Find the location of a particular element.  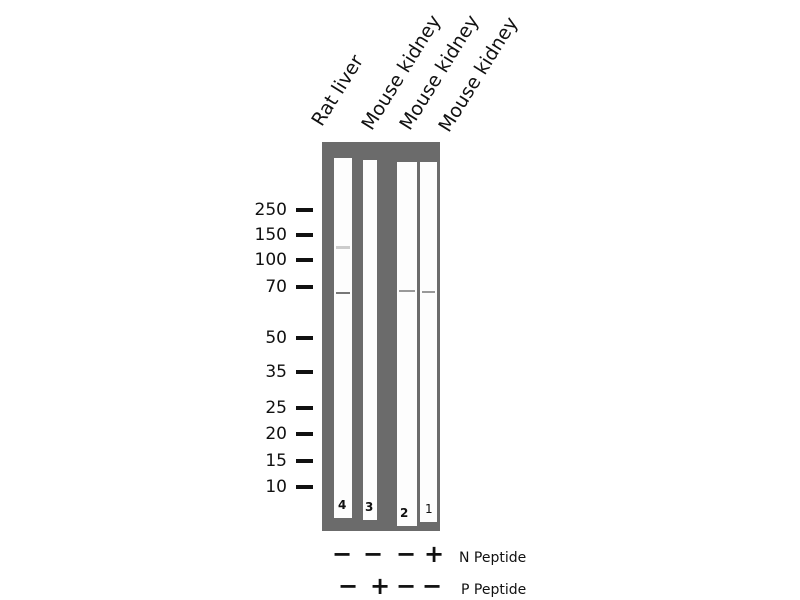

marker-label: 150 is located at coordinates (270, 235).